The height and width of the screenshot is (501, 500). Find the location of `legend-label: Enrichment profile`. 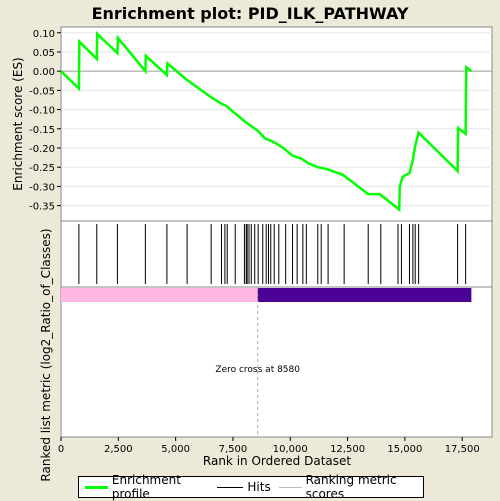

legend-label: Enrichment profile is located at coordinates (146, 487).